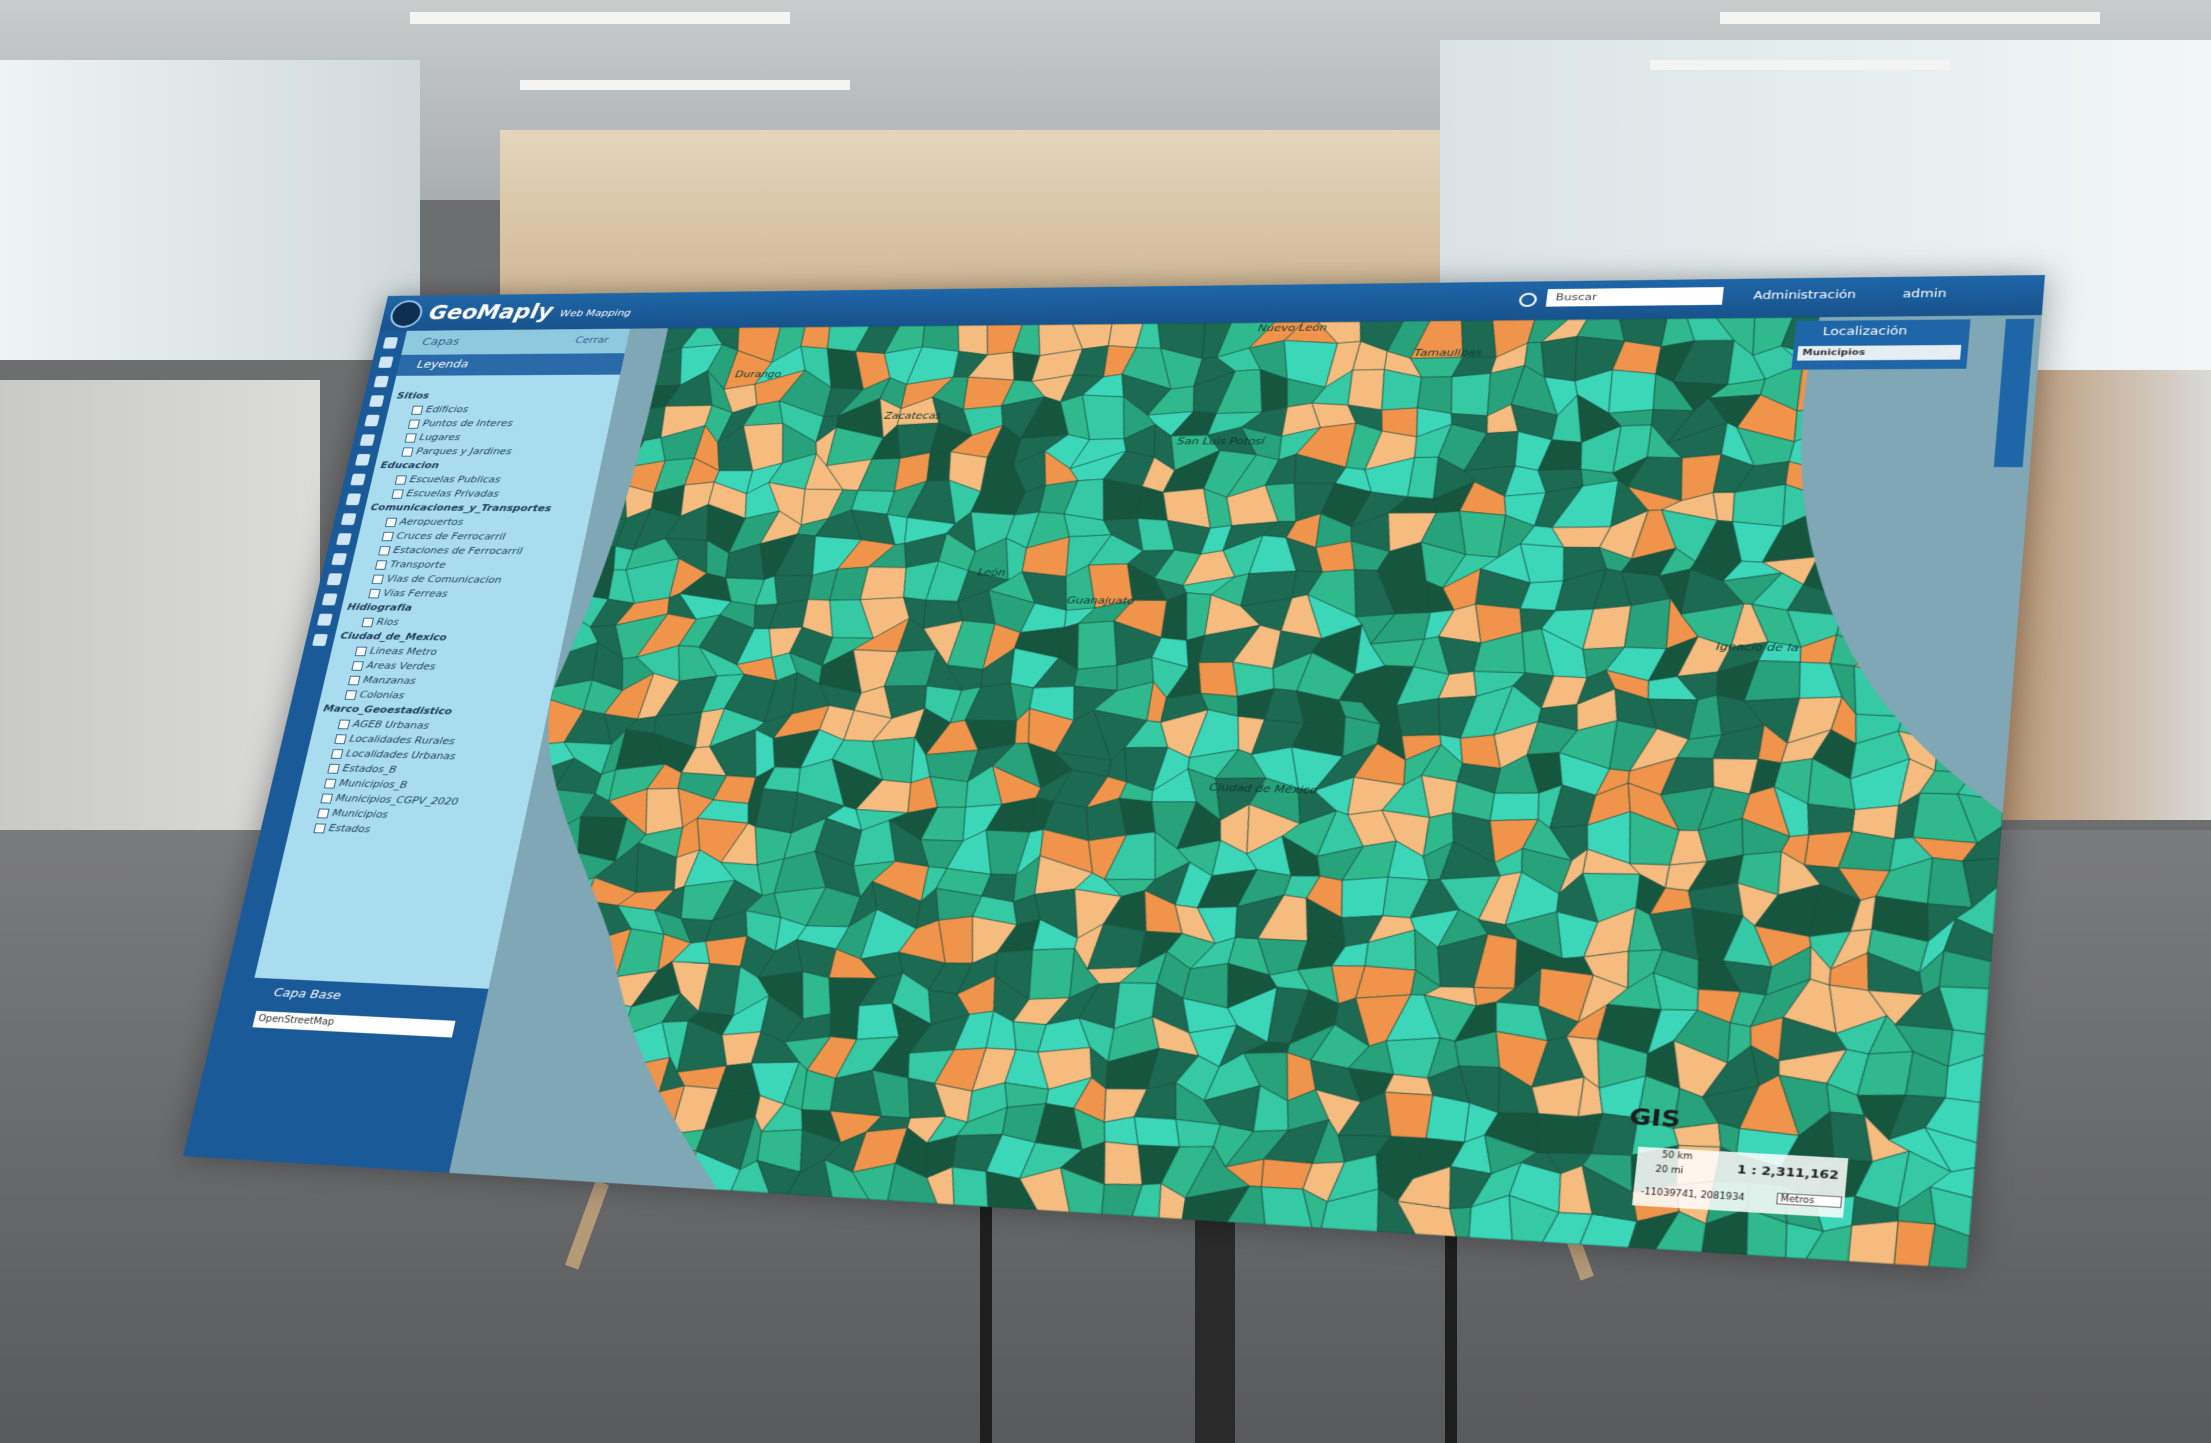 Image resolution: width=2211 pixels, height=1443 pixels. I want to click on units: Metros, so click(1809, 1200).